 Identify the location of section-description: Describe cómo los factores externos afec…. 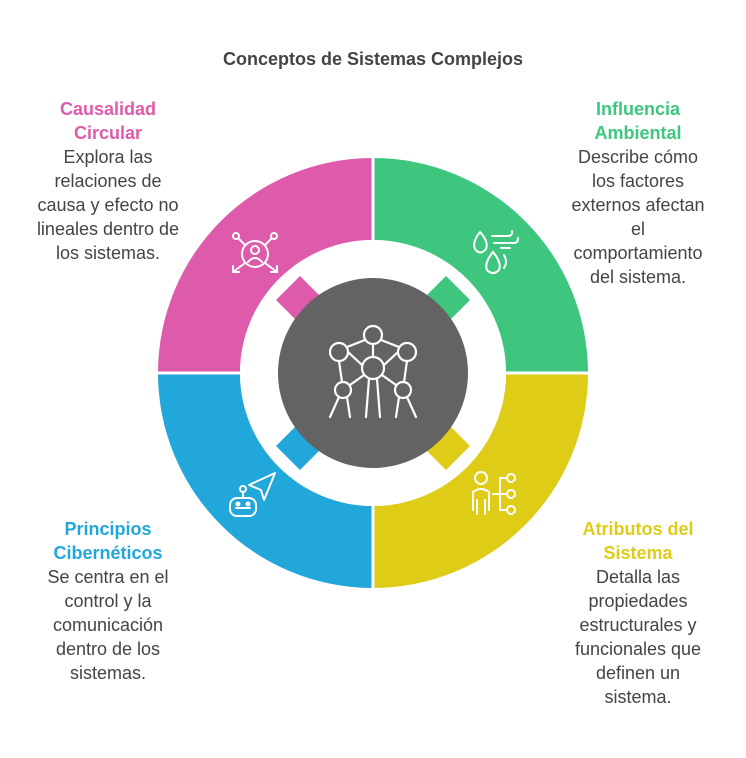
(638, 217).